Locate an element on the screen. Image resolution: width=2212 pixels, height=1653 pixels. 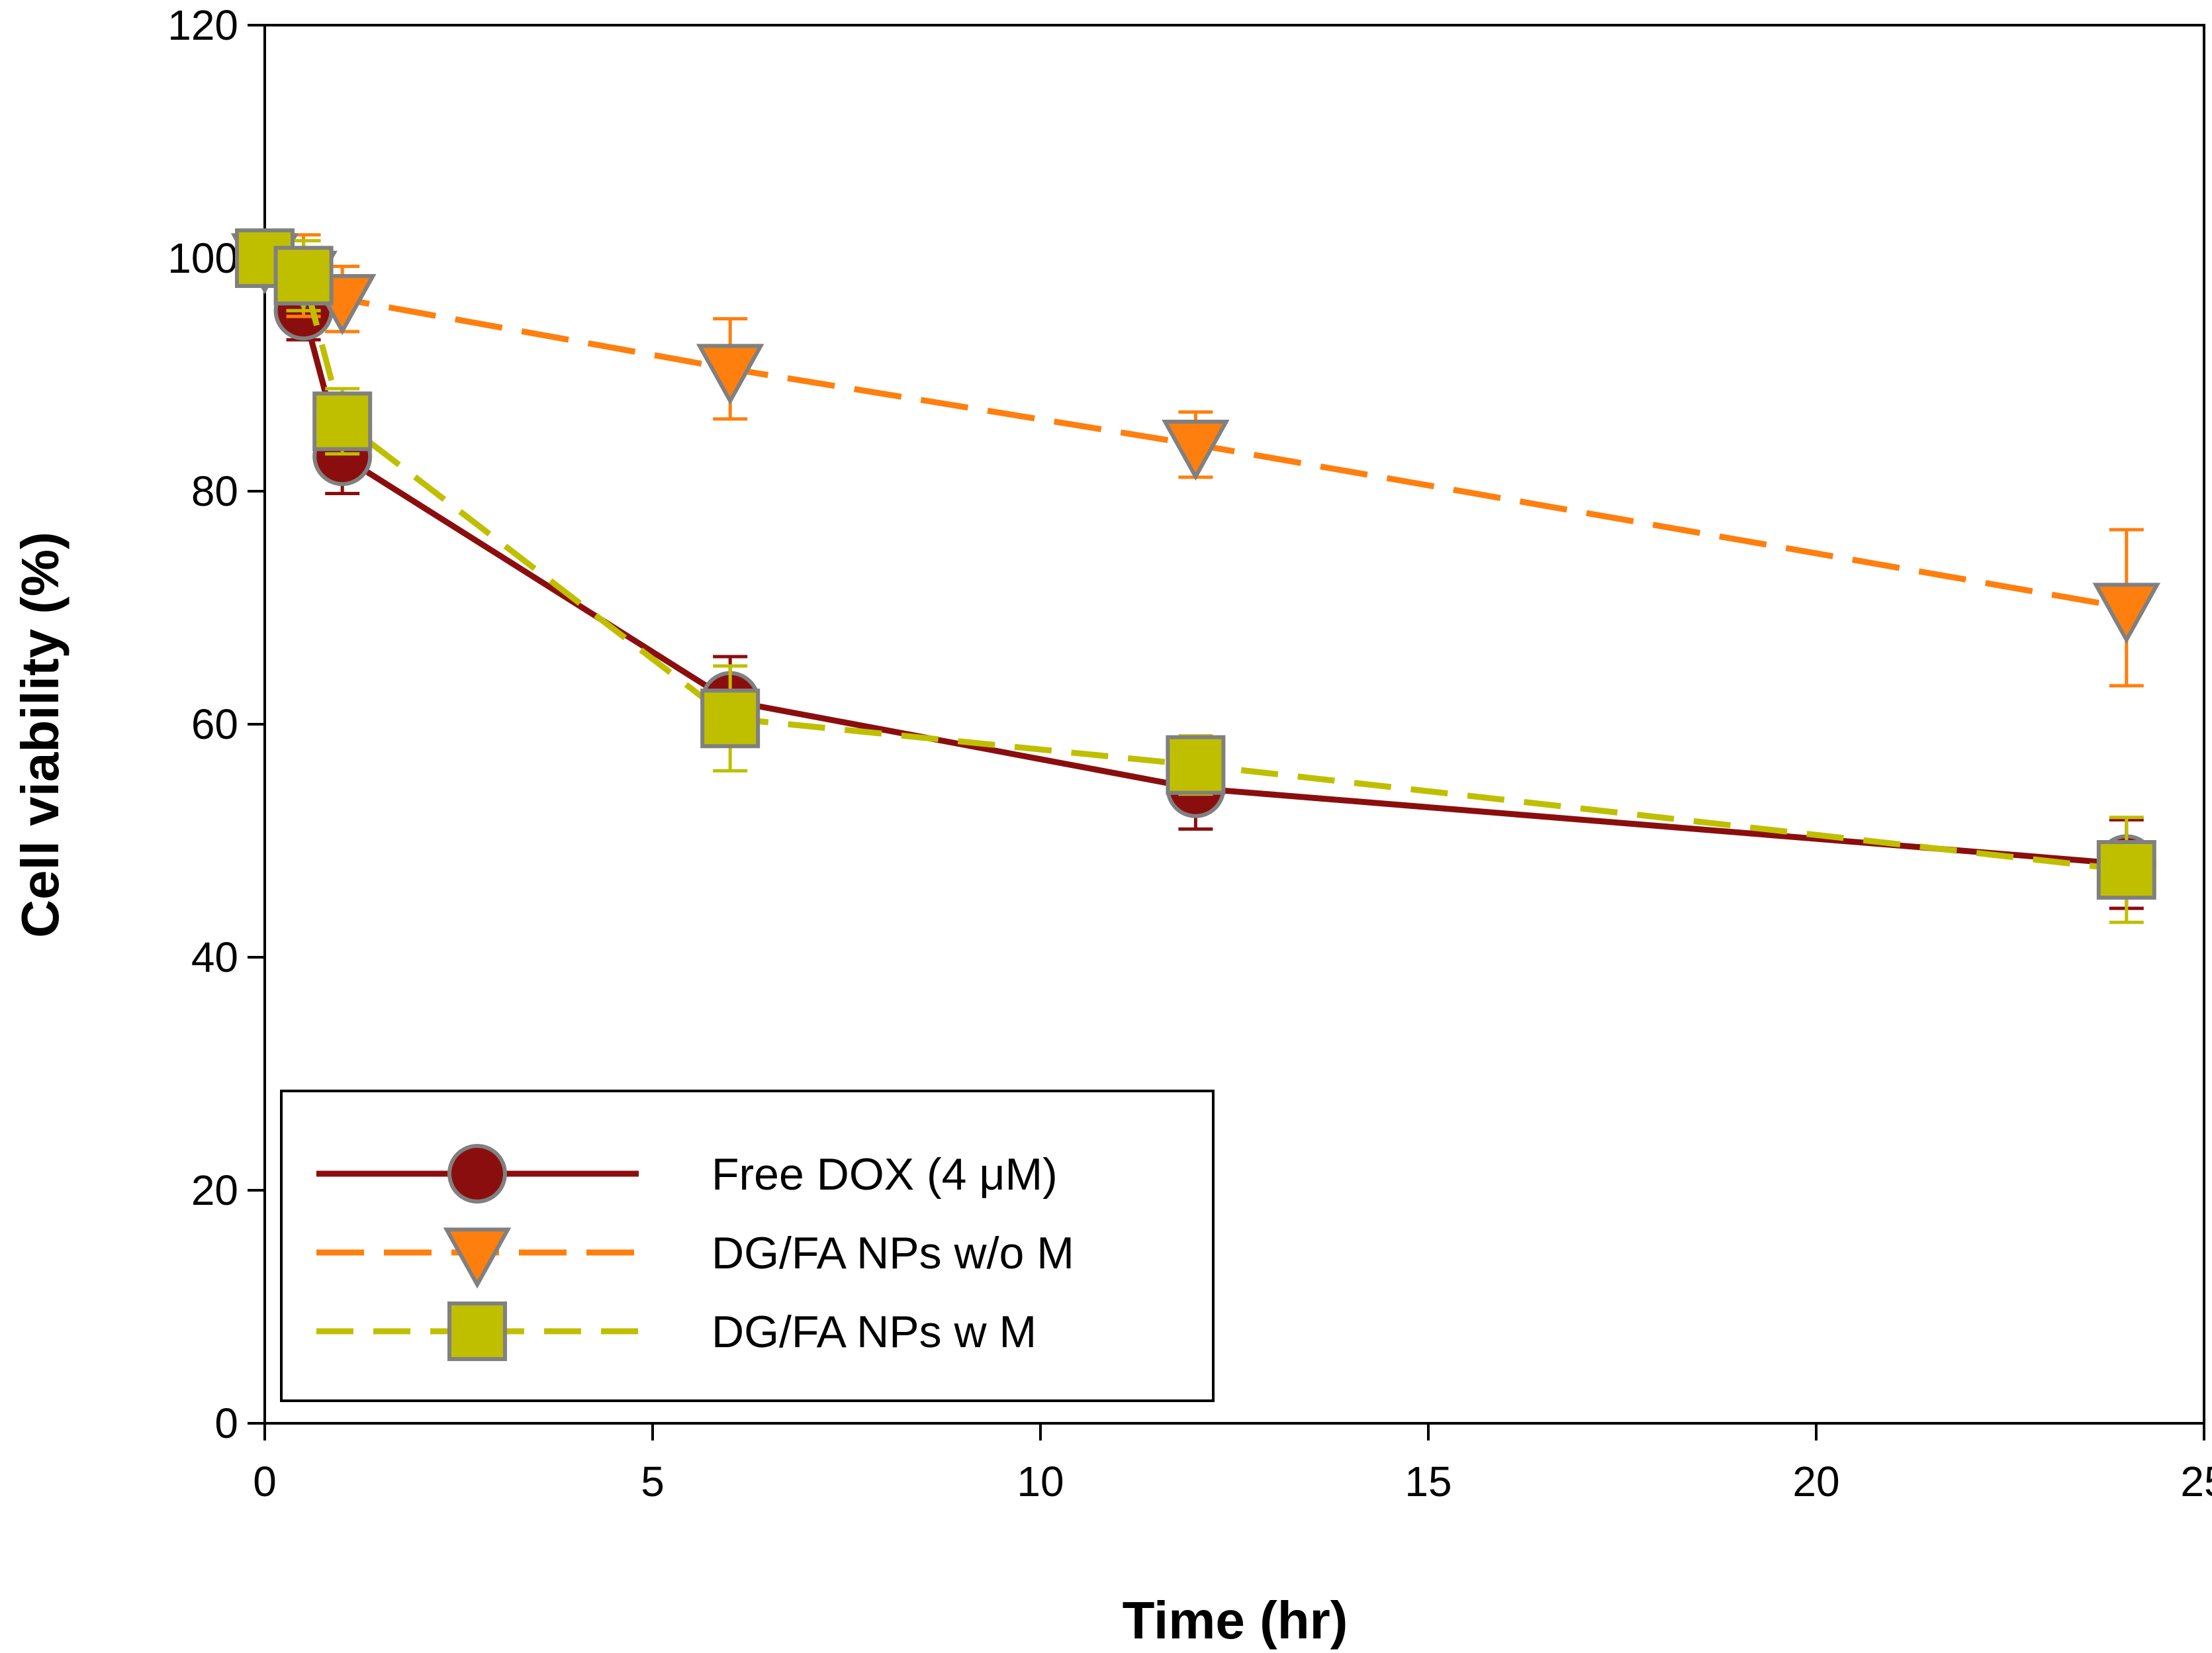
legend-entry-2: DG/FA NPs w M is located at coordinates (676, 1331).